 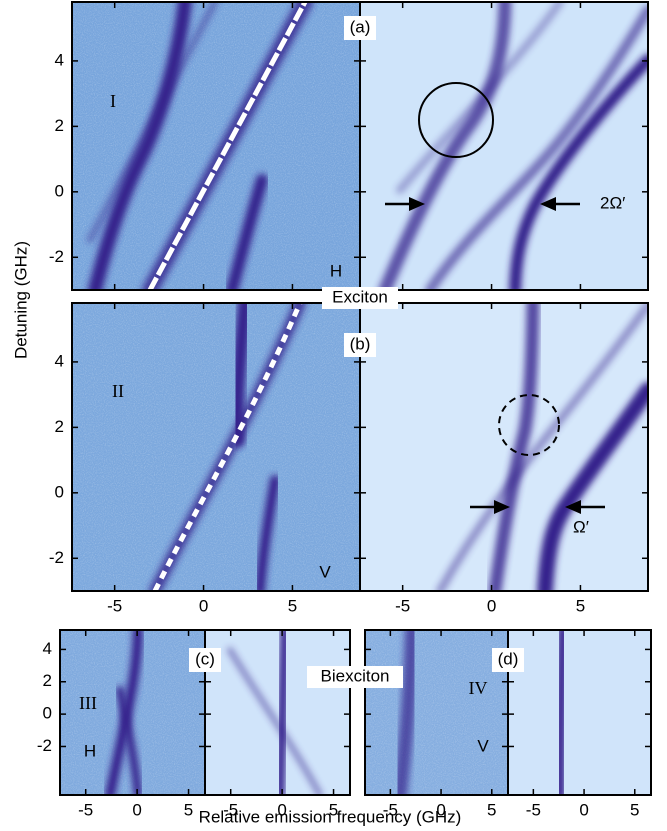 What do you see at coordinates (88, 703) in the screenshot?
I see `trace-label: III` at bounding box center [88, 703].